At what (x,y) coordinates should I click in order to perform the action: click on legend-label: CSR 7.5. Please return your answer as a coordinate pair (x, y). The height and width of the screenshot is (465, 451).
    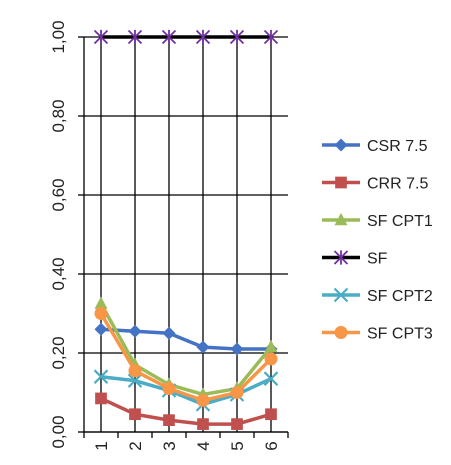
    Looking at the image, I should click on (397, 146).